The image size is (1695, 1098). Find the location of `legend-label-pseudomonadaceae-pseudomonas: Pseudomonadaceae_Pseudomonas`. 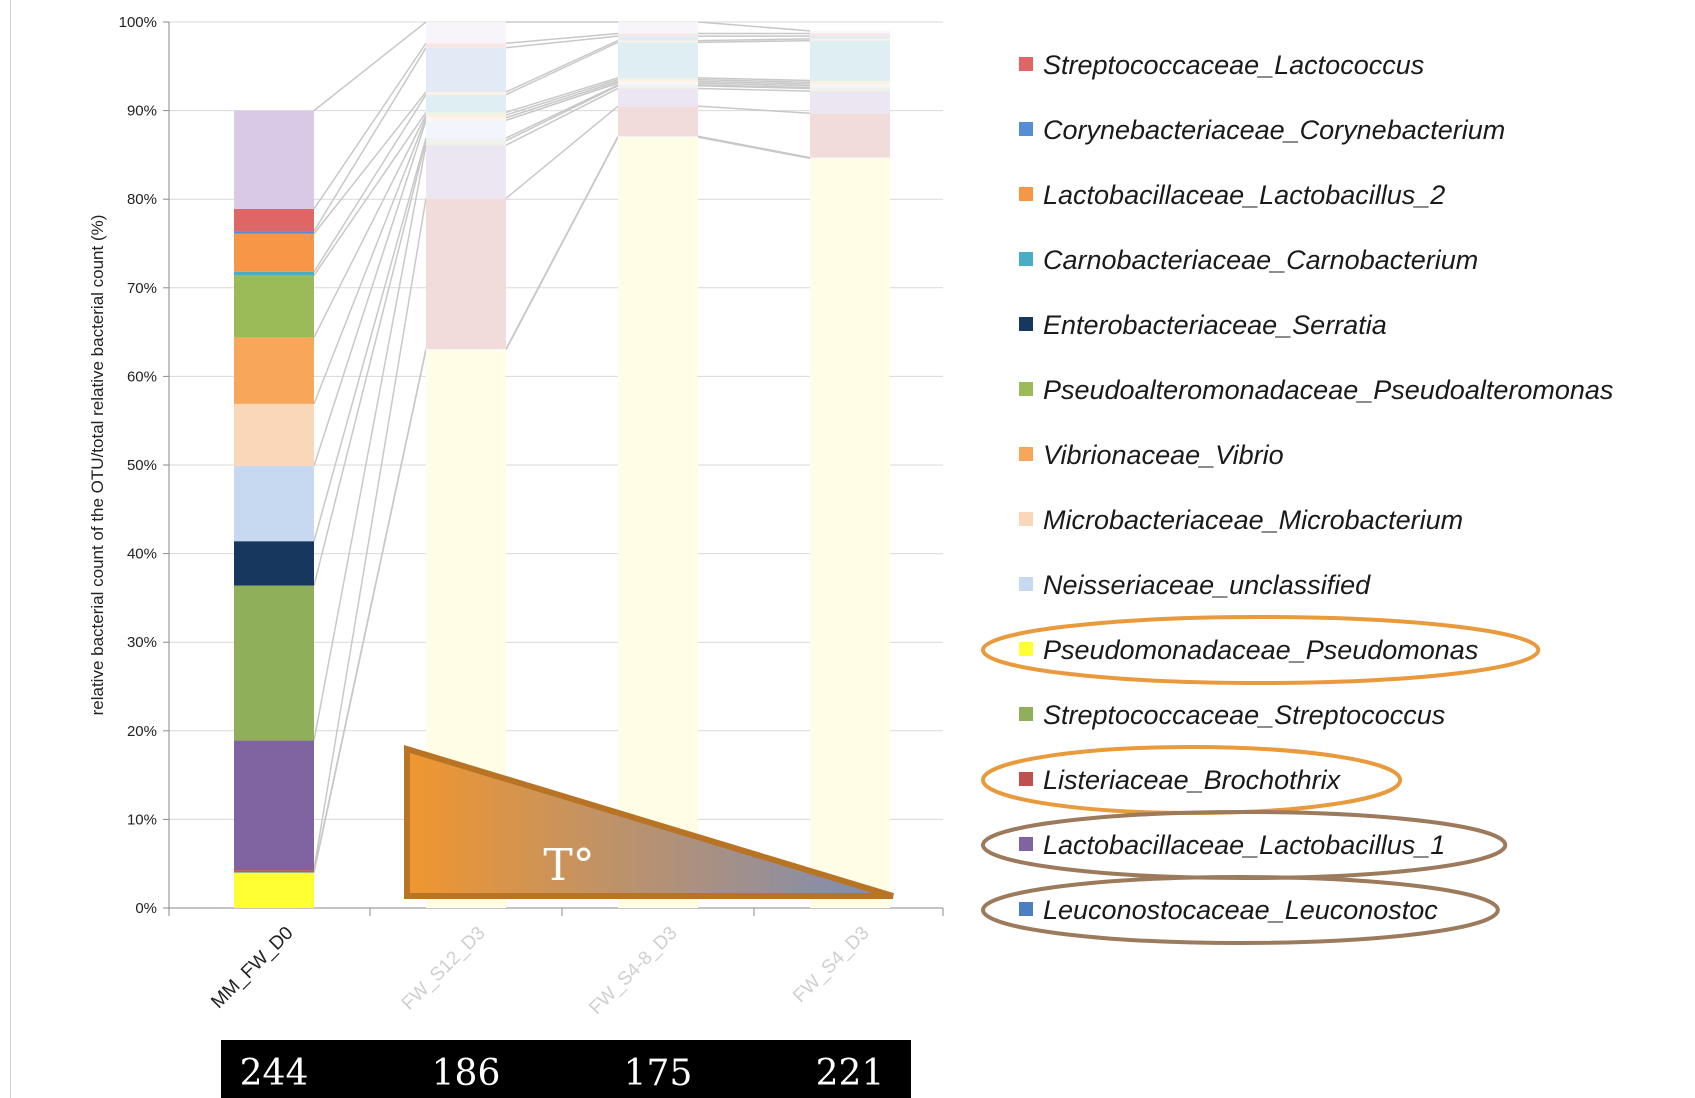

legend-label-pseudomonadaceae-pseudomonas: Pseudomonadaceae_Pseudomonas is located at coordinates (1260, 650).